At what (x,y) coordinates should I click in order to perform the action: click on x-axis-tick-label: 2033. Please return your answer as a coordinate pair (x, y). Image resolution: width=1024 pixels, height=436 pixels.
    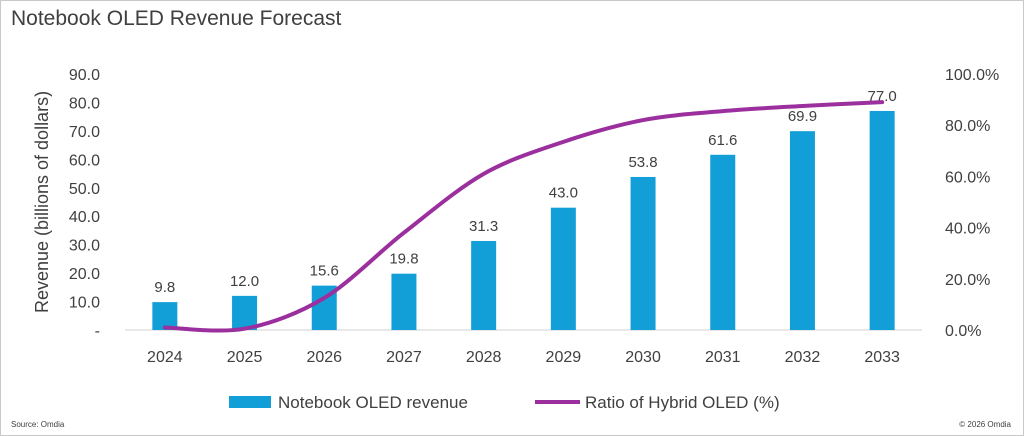
    Looking at the image, I should click on (882, 357).